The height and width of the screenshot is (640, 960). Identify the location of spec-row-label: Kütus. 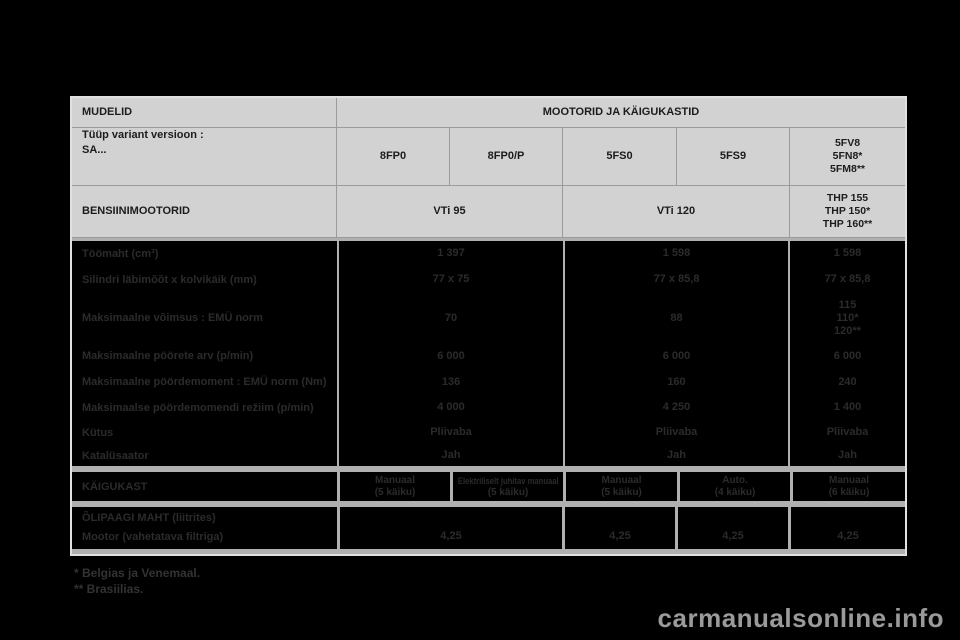
(98, 432).